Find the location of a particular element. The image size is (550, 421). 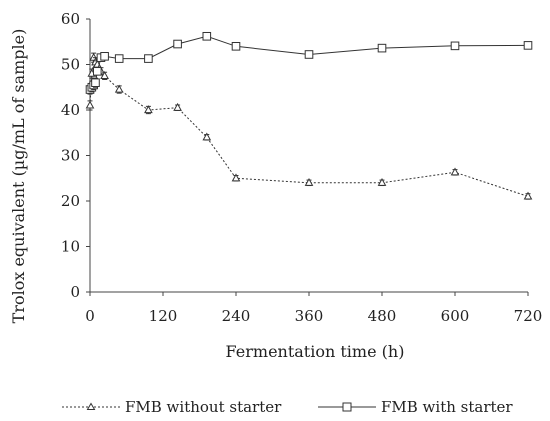

y-tick-label: 10 is located at coordinates (70, 247).